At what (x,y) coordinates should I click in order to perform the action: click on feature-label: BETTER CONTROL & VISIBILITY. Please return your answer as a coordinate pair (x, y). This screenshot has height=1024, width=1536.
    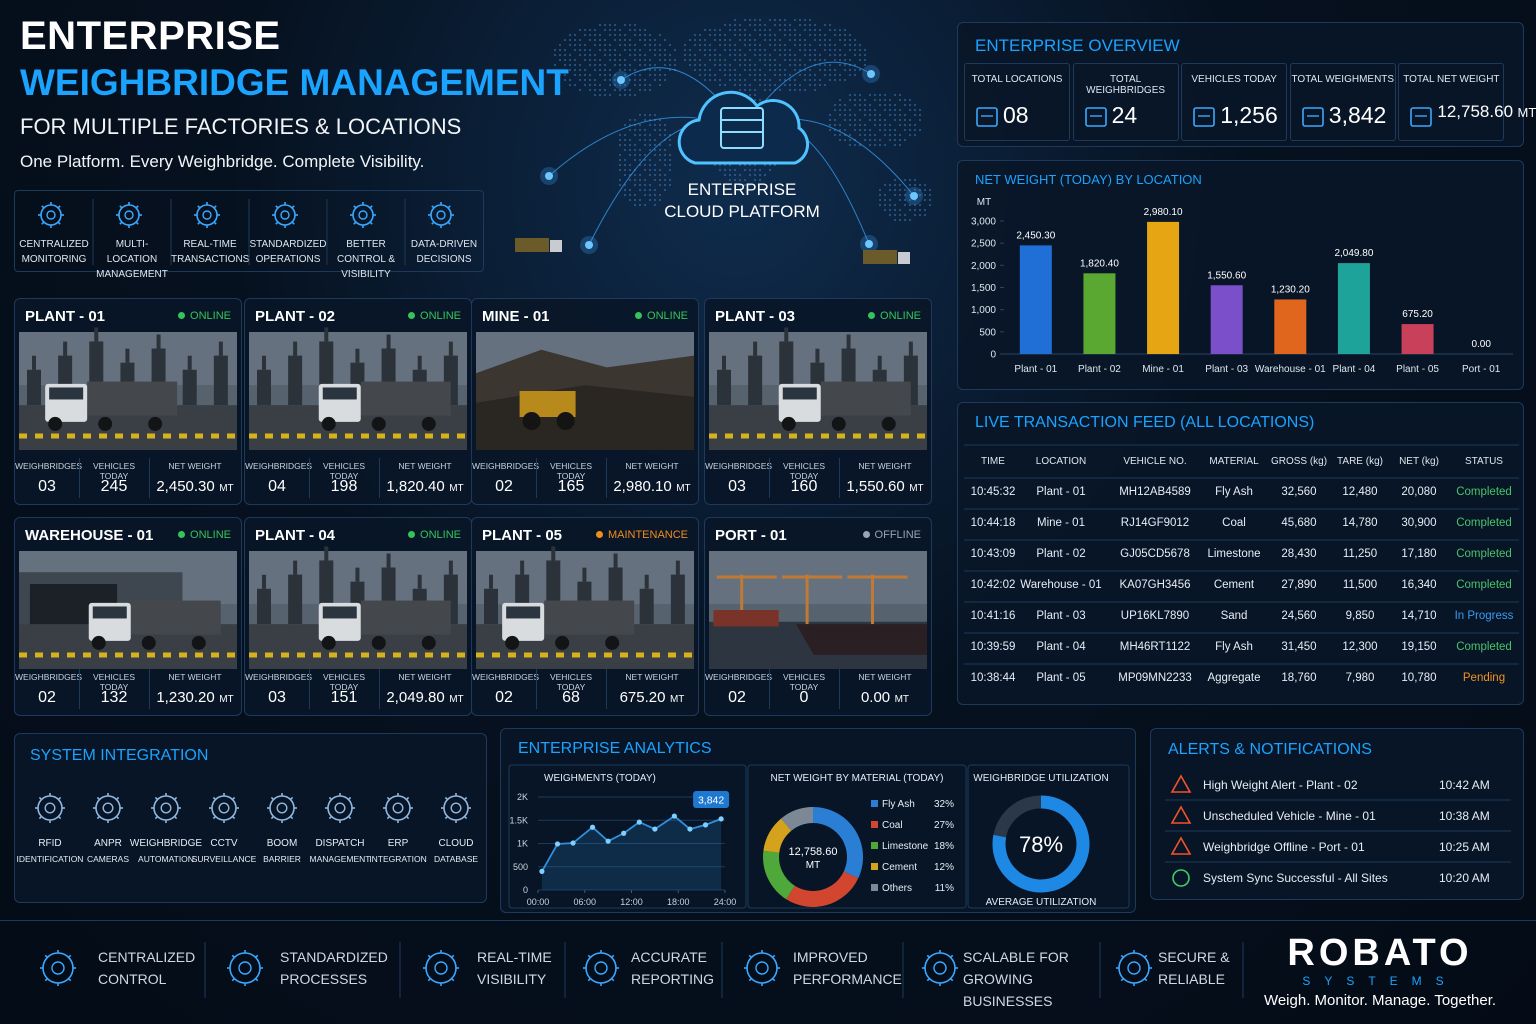
    Looking at the image, I should click on (366, 259).